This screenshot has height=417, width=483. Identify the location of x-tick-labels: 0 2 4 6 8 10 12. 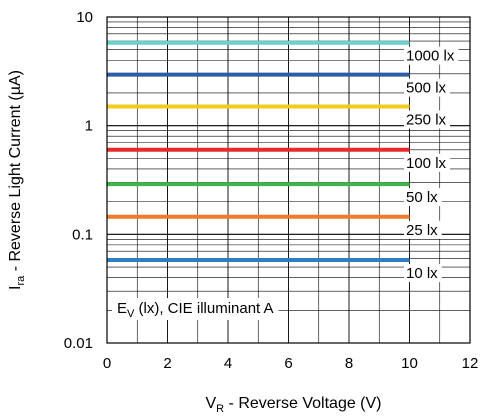
(291, 363).